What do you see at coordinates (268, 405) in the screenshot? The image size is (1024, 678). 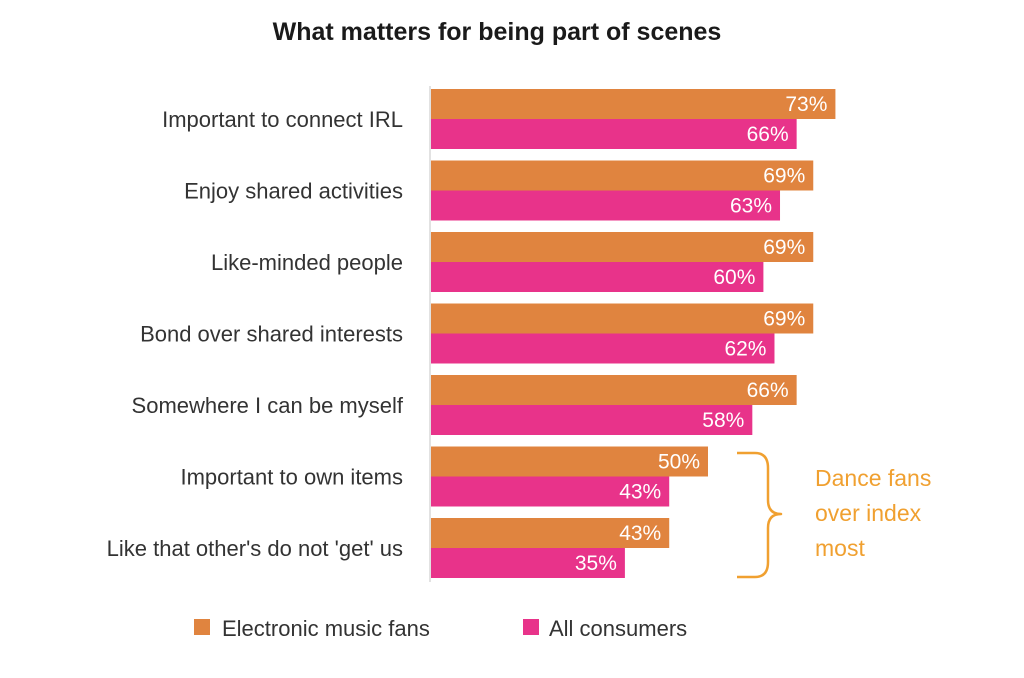 I see `category-label: Somewhere I can be myself` at bounding box center [268, 405].